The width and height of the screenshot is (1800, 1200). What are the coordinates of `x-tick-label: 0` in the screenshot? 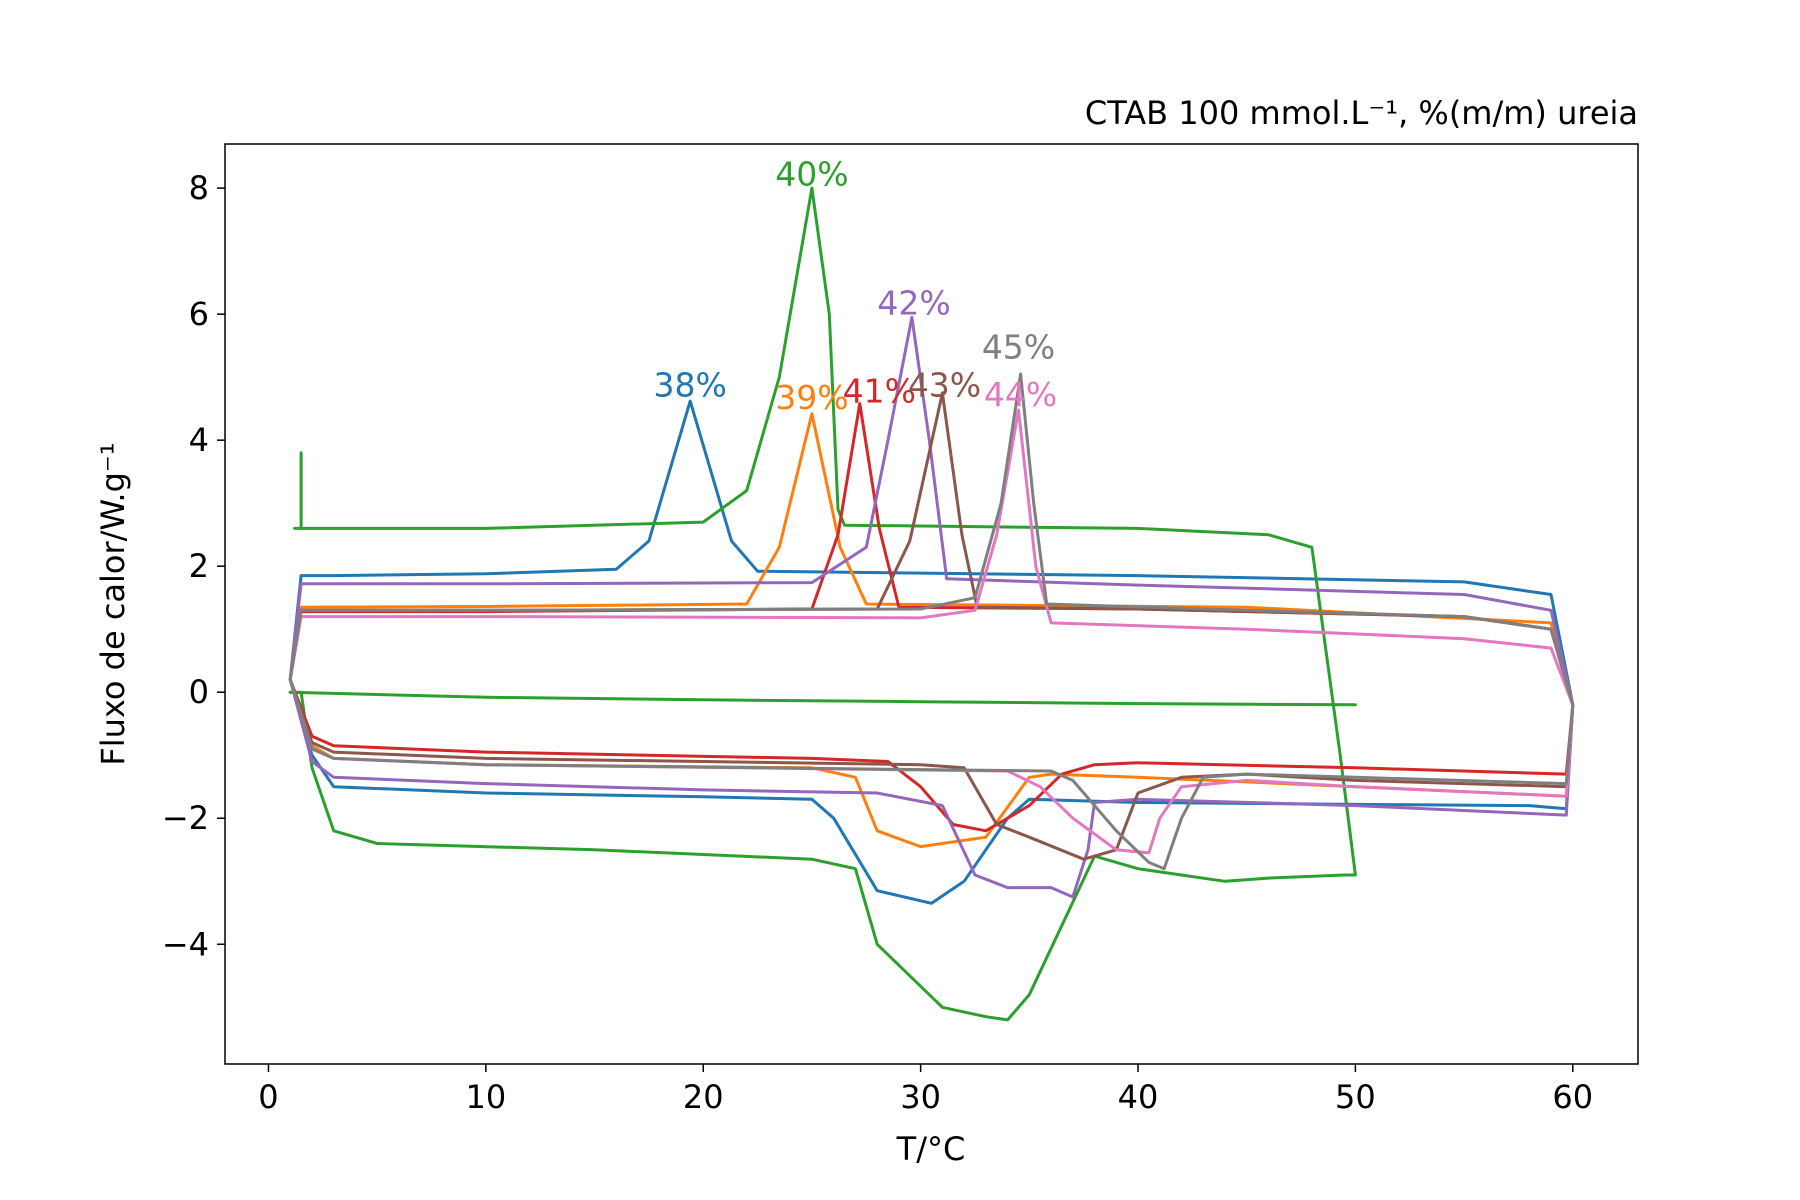 It's located at (268, 1097).